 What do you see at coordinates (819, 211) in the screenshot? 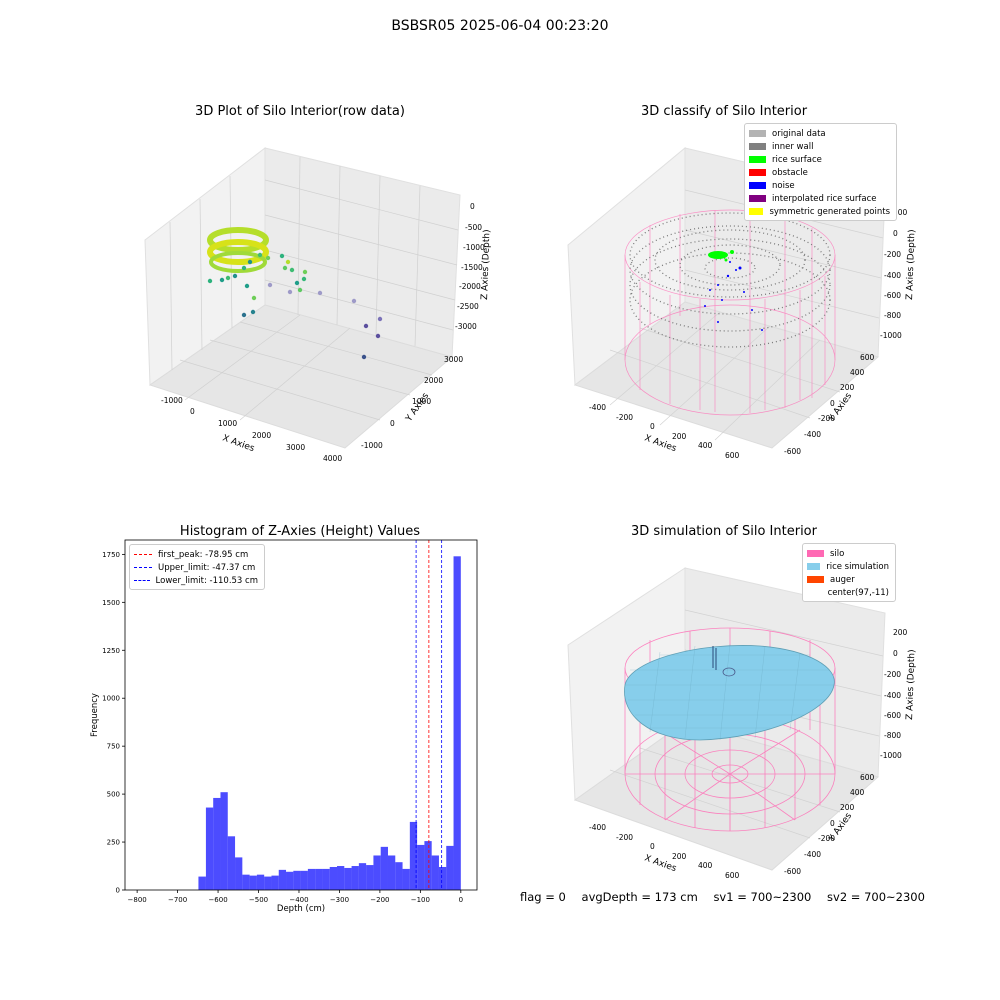
I see `classify-legend-item: symmetric generated points` at bounding box center [819, 211].